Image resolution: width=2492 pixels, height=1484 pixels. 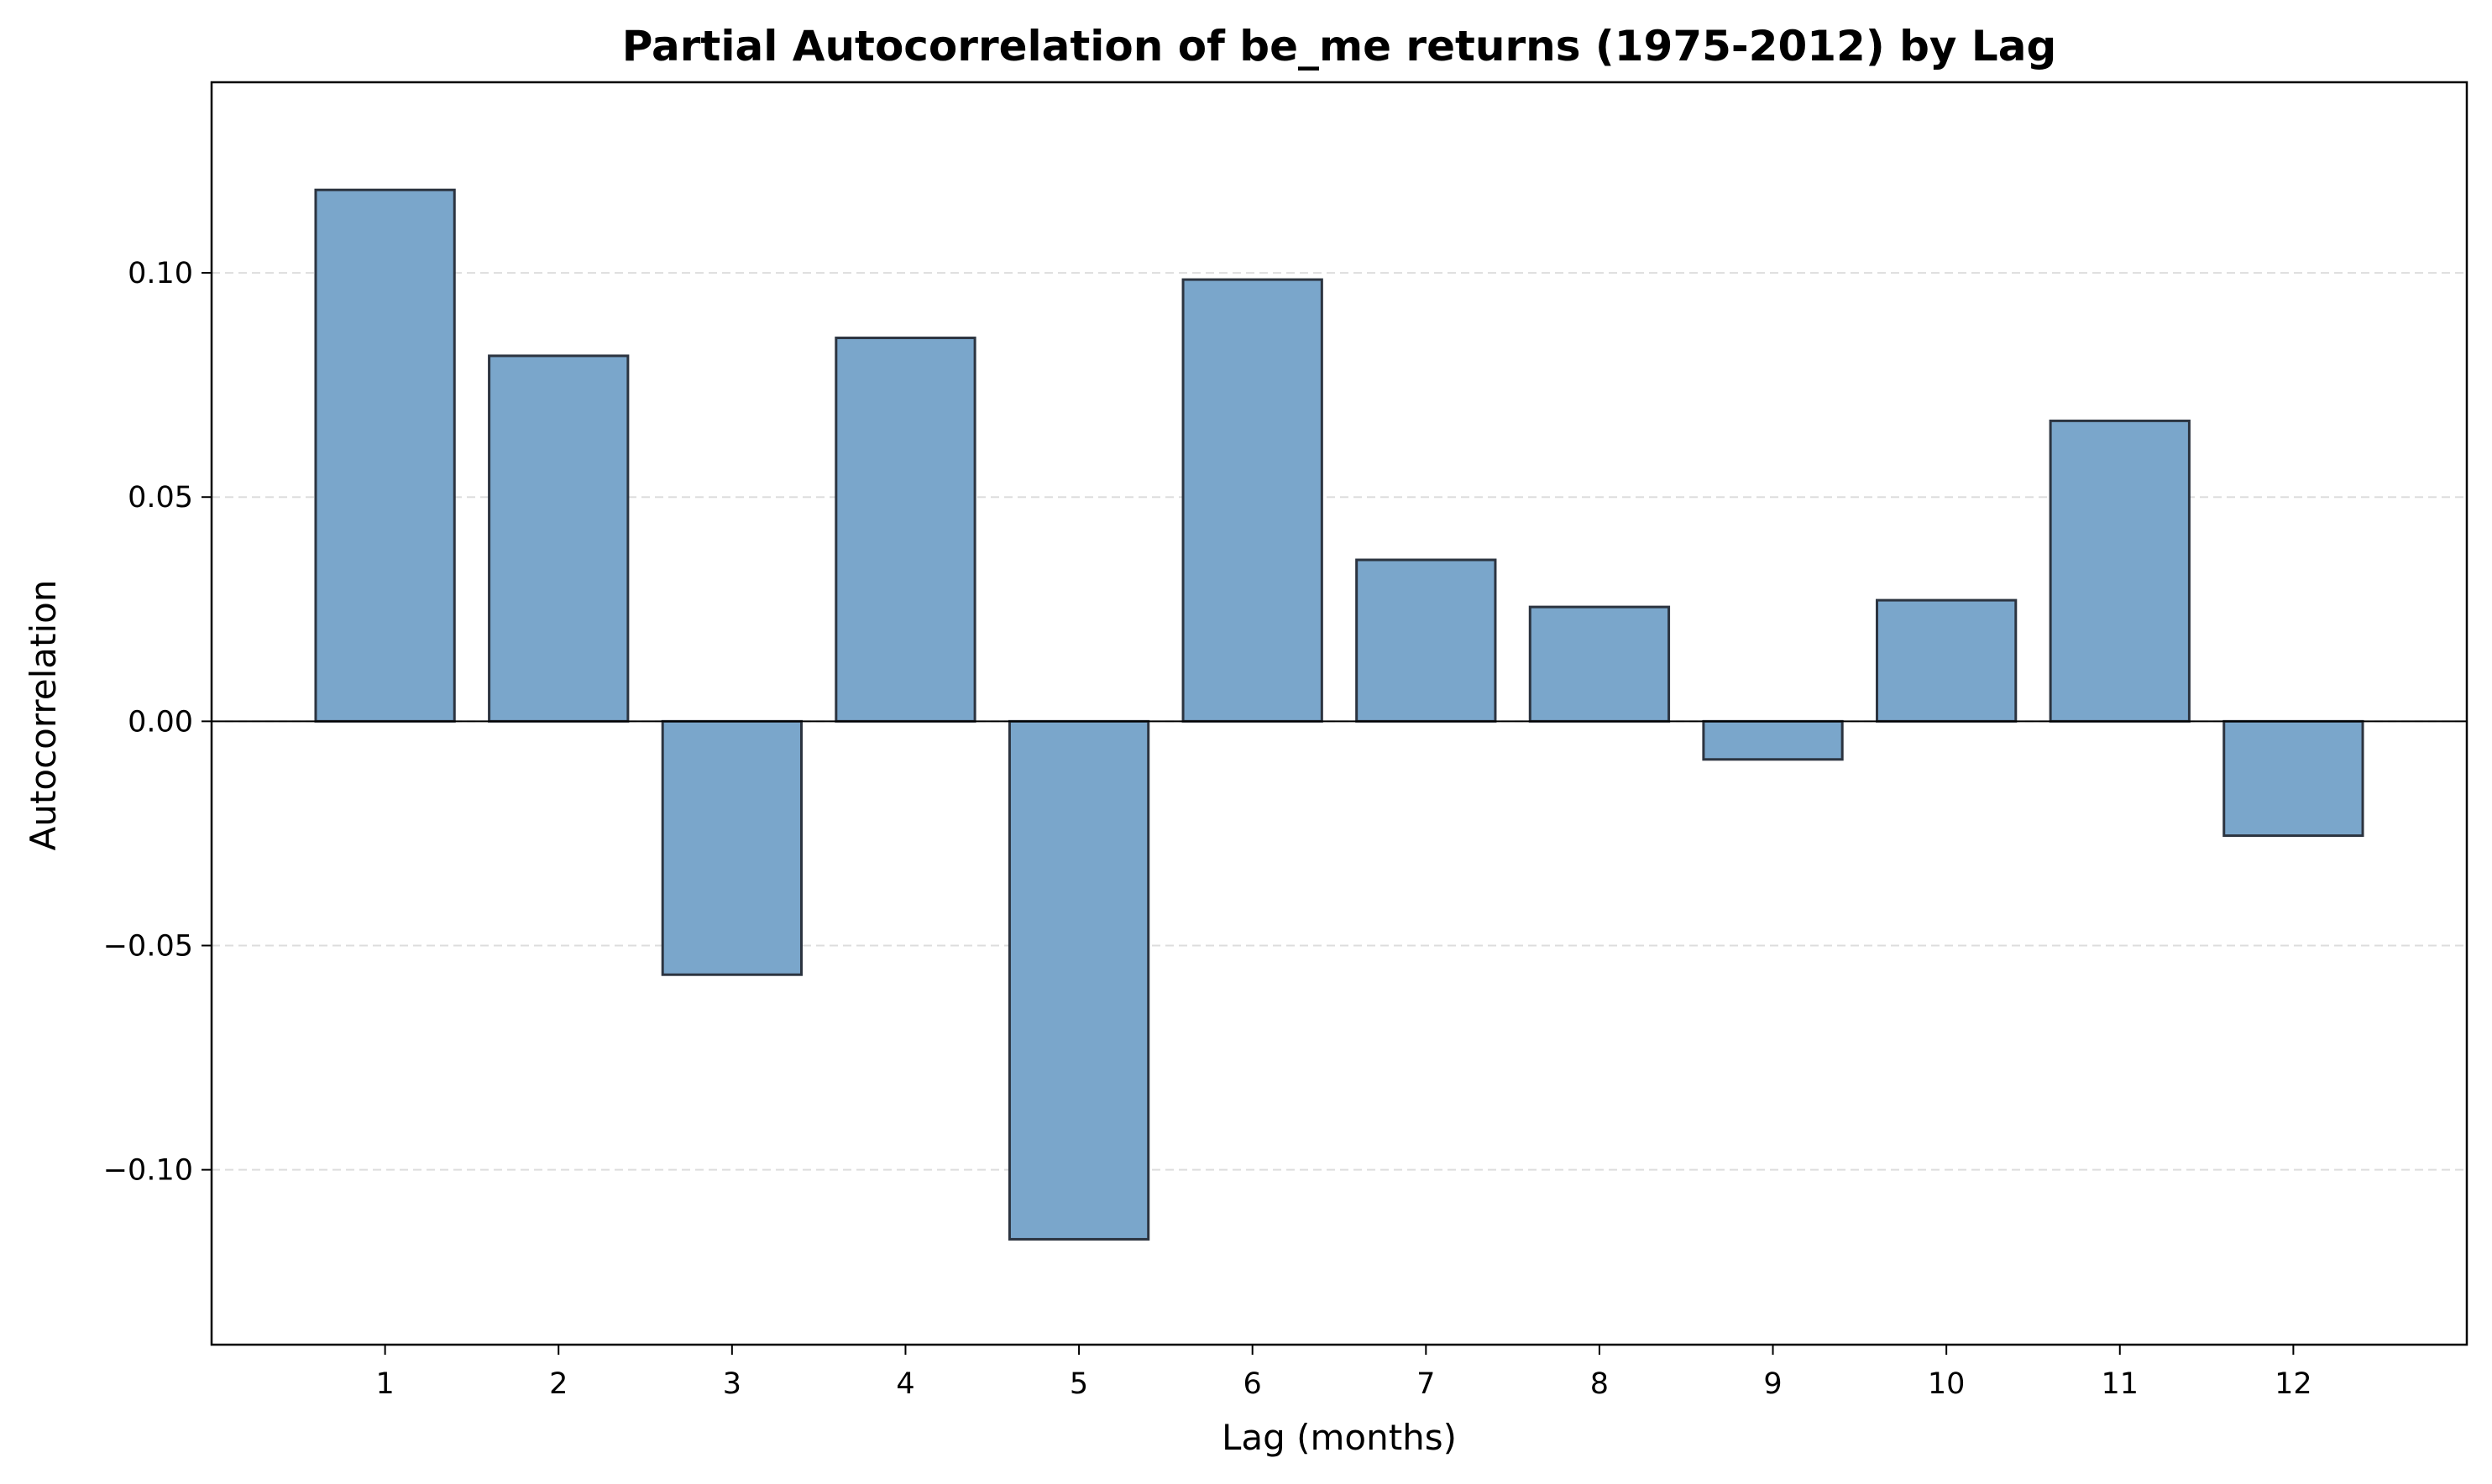 I want to click on x-tick-label: 8, so click(x=1600, y=1384).